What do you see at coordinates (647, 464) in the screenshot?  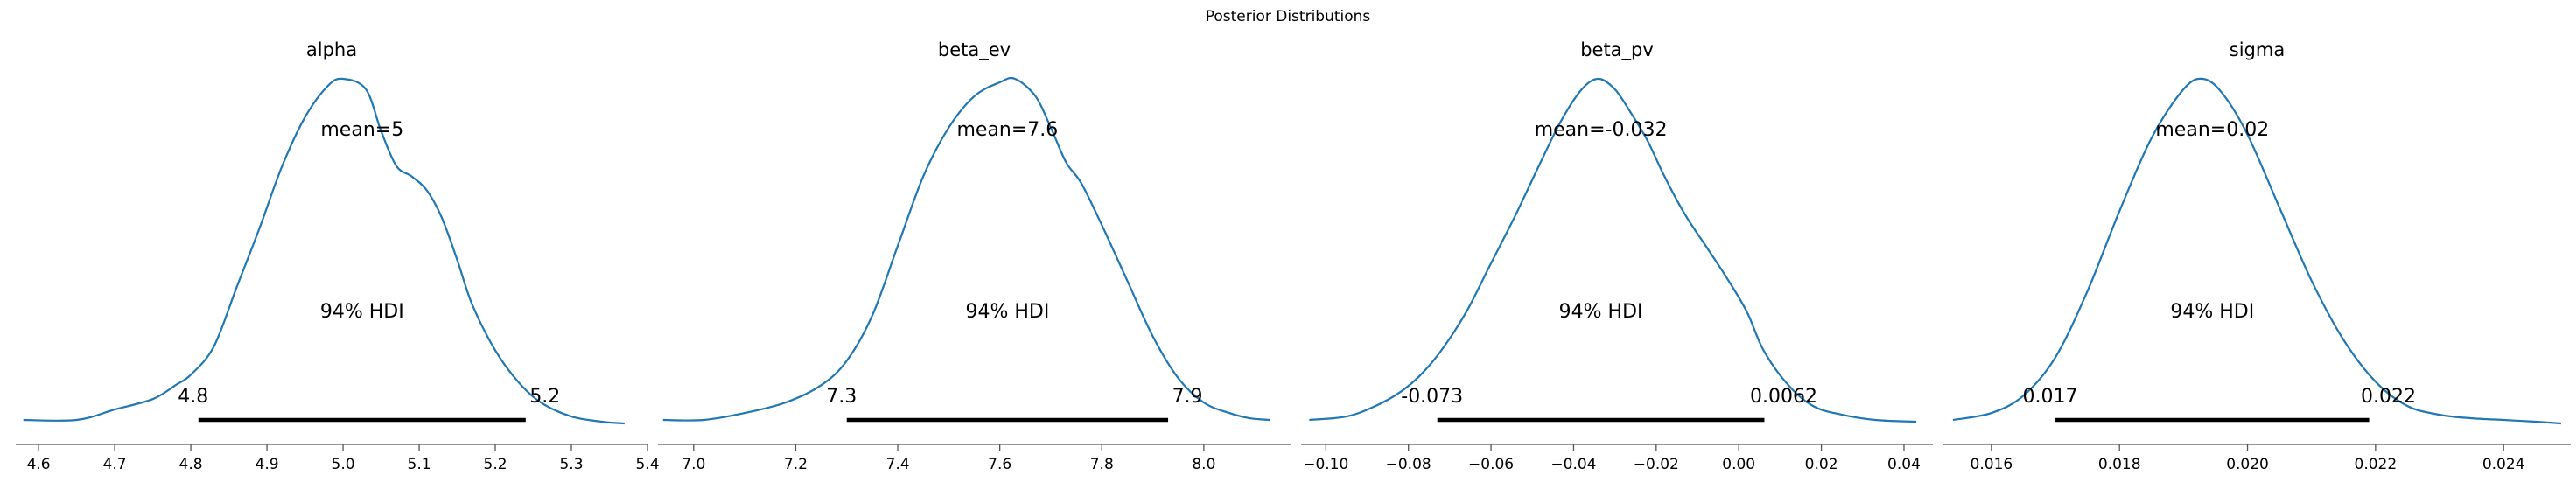 I see `x-tick-label: 5.4` at bounding box center [647, 464].